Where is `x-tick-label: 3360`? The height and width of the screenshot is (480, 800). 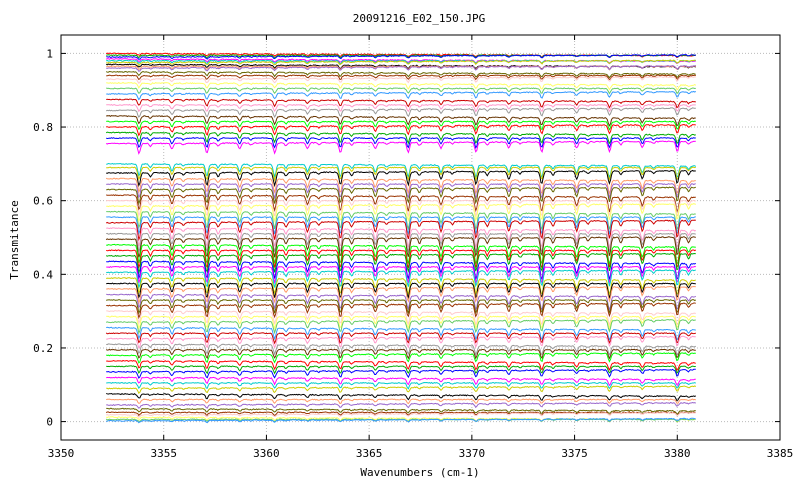
x-tick-label: 3360 is located at coordinates (266, 453).